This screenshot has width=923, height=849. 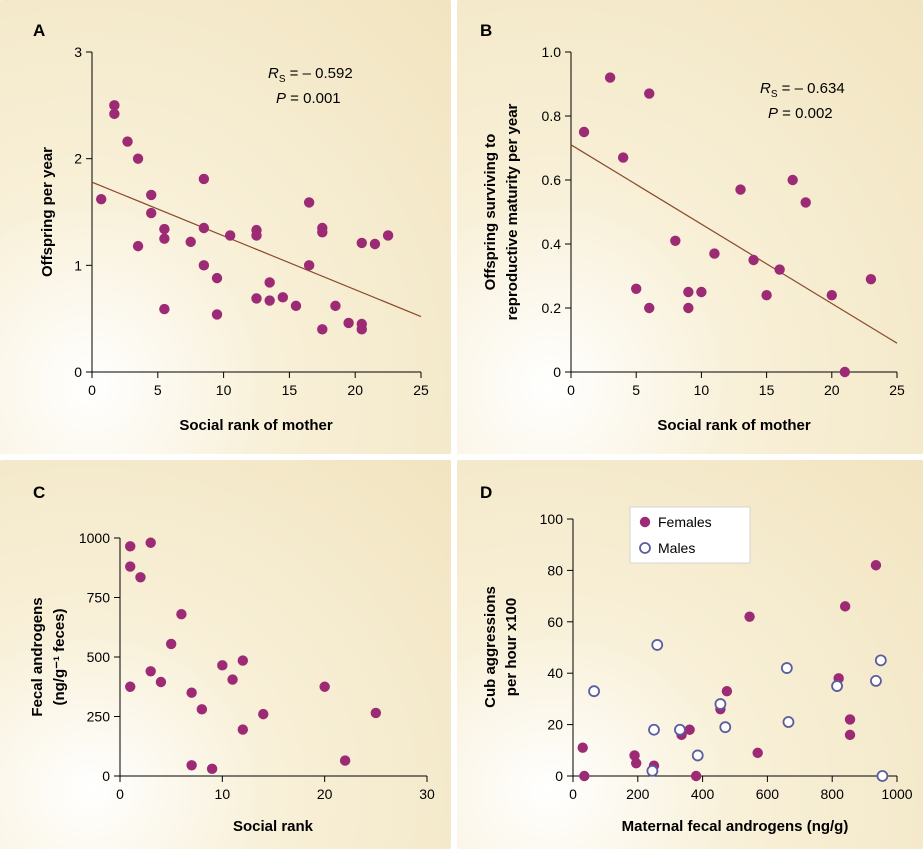 What do you see at coordinates (486, 492) in the screenshot?
I see `panel-label-d: D` at bounding box center [486, 492].